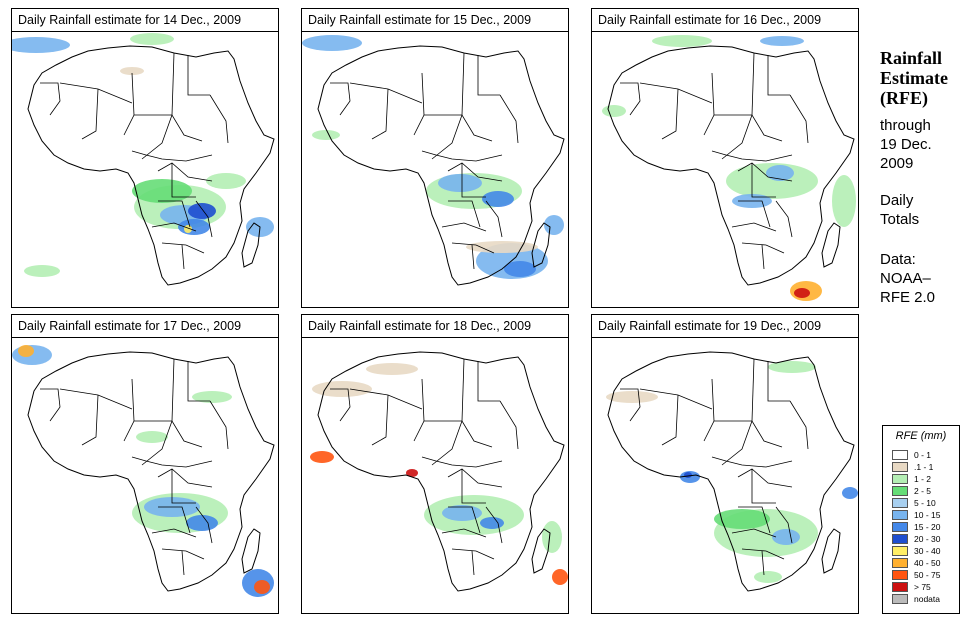  I want to click on rainfall-map-18-dec, so click(439, 471).